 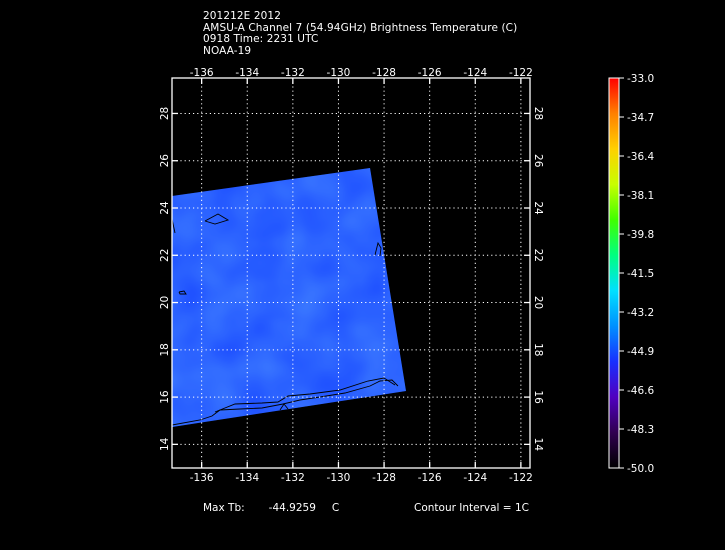 I want to click on colorbar-label: -41.5, so click(x=640, y=274).